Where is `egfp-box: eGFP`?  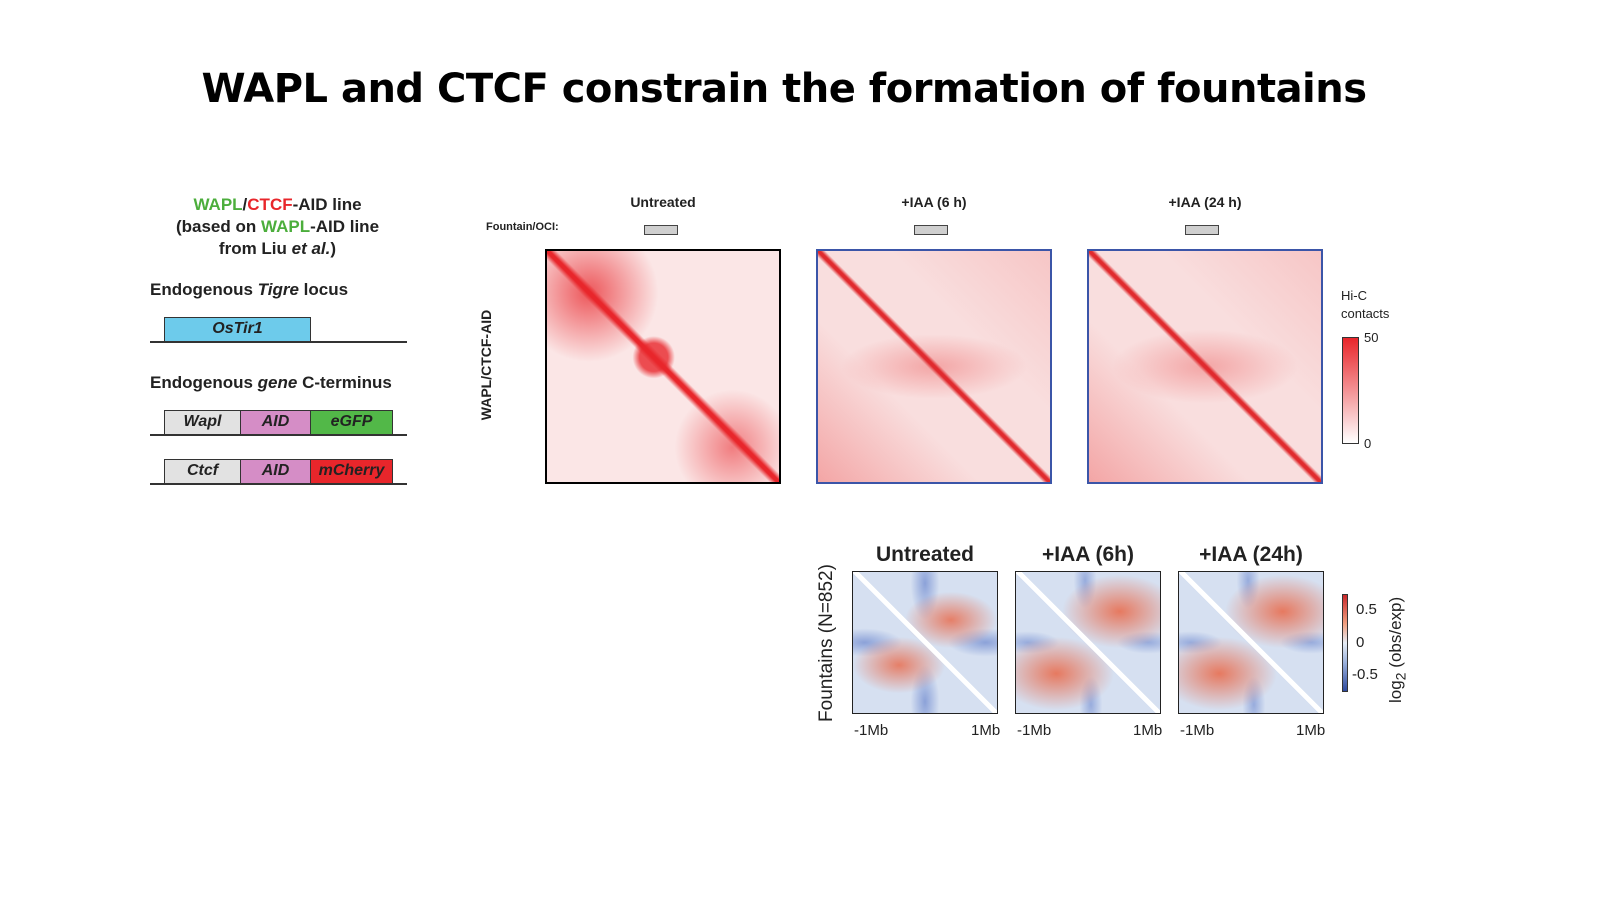
egfp-box: eGFP is located at coordinates (351, 422).